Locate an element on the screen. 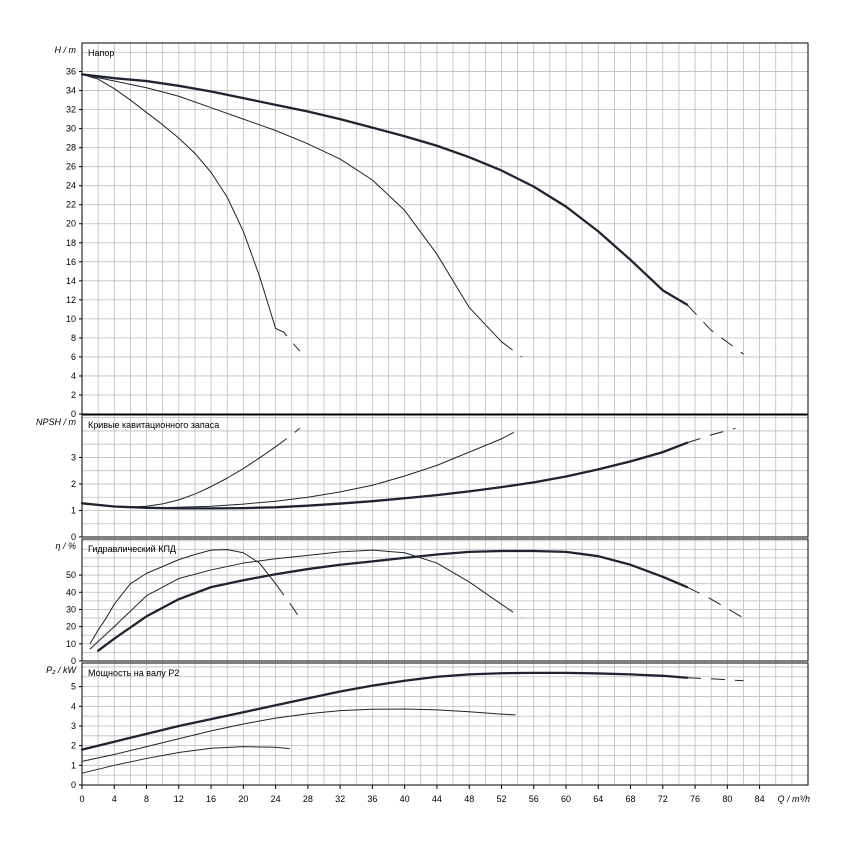 Image resolution: width=850 pixels, height=850 pixels. efficiency-y-axis-label: η / % is located at coordinates (65, 546).